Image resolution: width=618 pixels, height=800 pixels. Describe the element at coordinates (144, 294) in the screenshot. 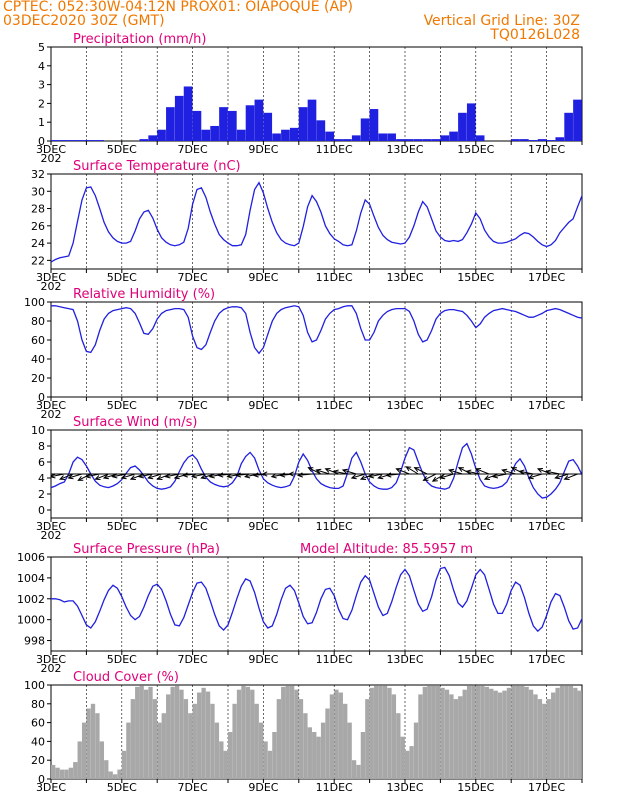

I see `panel-title: Relative Humidity (%)` at that location.